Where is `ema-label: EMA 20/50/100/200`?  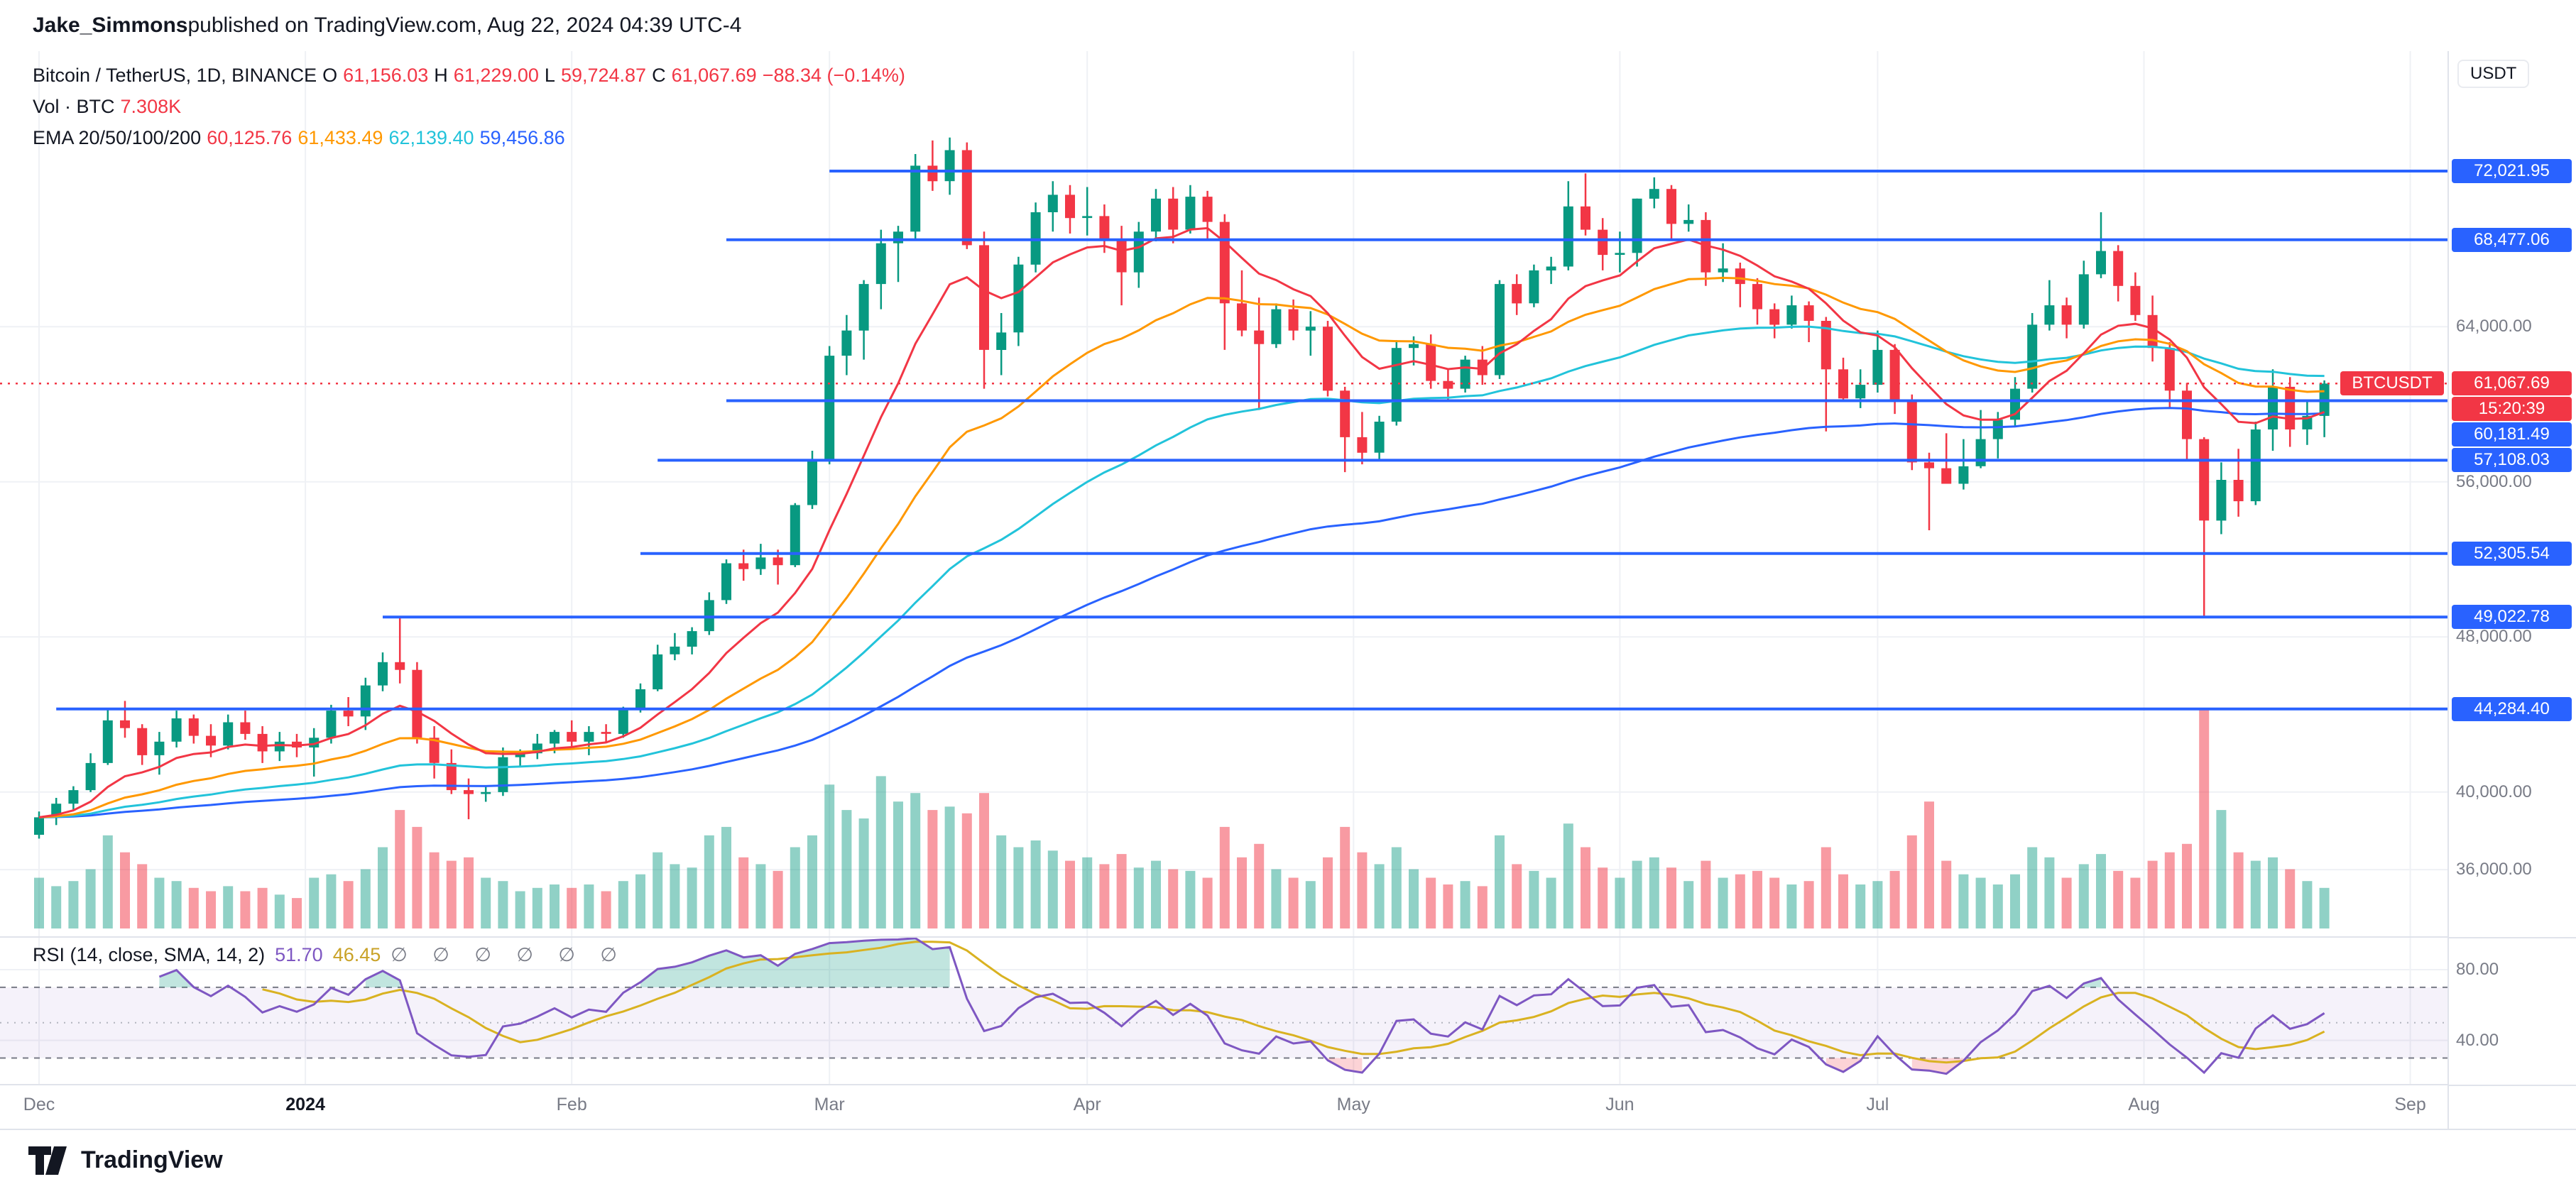
ema-label: EMA 20/50/100/200 is located at coordinates (117, 138).